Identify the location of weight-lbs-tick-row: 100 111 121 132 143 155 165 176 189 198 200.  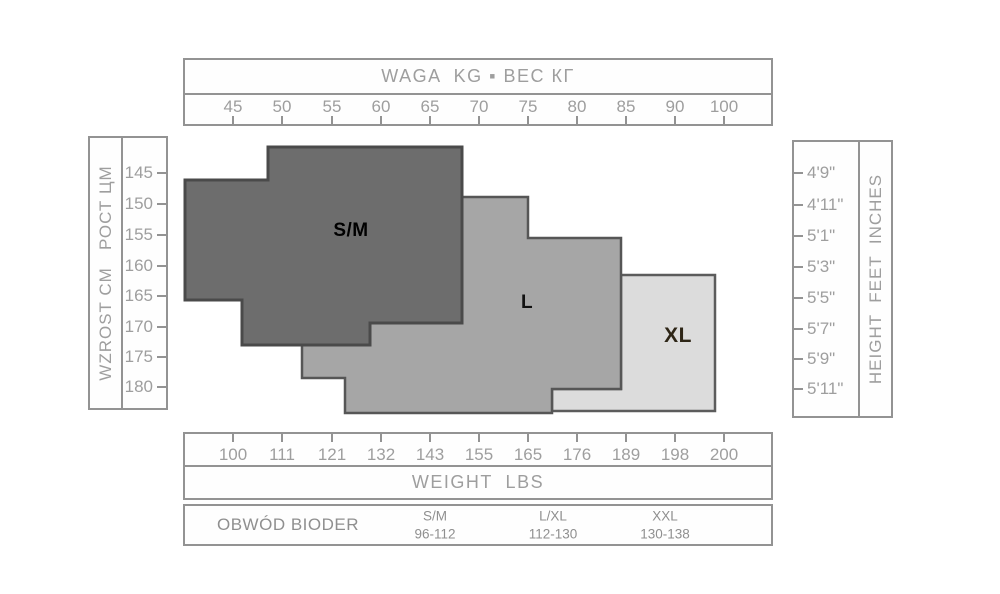
(478, 449).